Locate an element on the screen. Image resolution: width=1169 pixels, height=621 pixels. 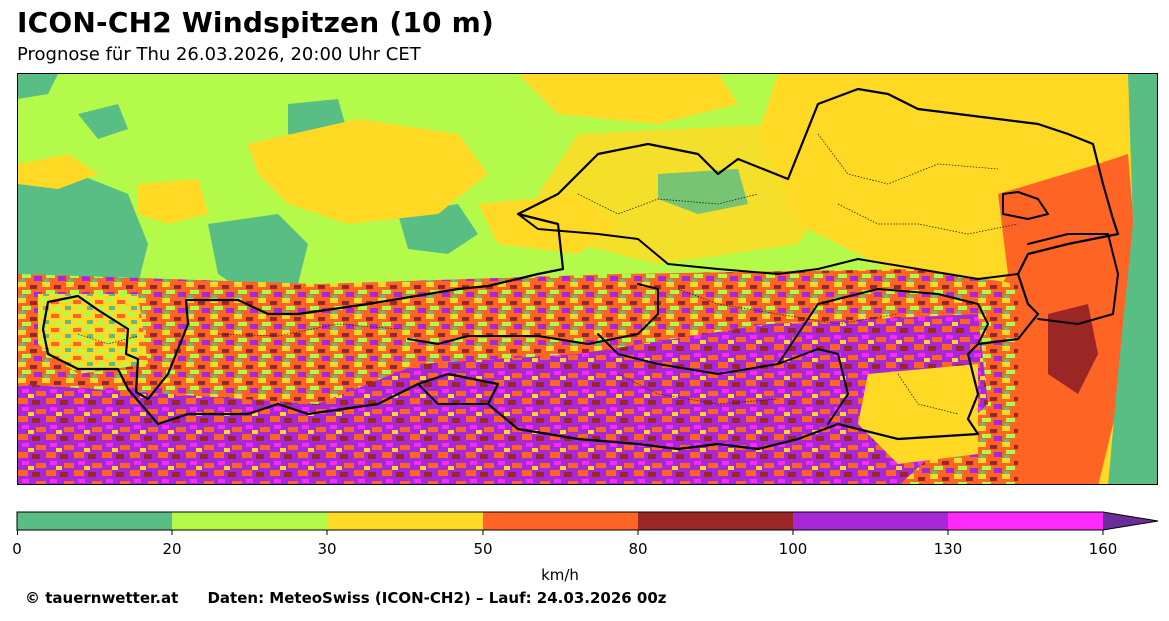
colorbar-tick-20: 20 is located at coordinates (172, 549).